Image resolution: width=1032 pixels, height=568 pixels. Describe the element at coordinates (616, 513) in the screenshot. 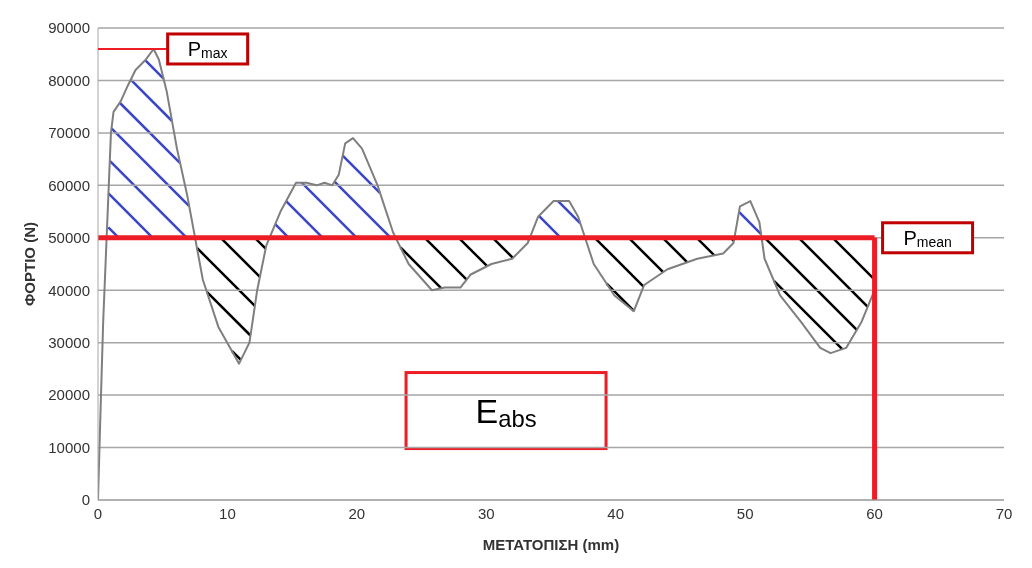

I see `x-tick-label: 40` at that location.